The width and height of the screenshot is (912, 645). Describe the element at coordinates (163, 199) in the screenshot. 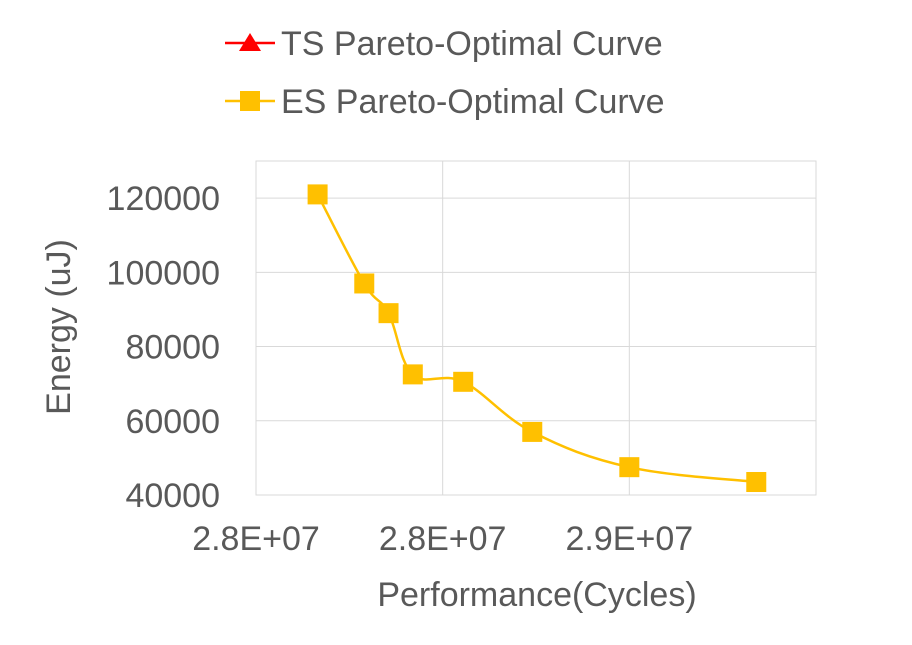

I see `y-tick-label: 120000` at that location.